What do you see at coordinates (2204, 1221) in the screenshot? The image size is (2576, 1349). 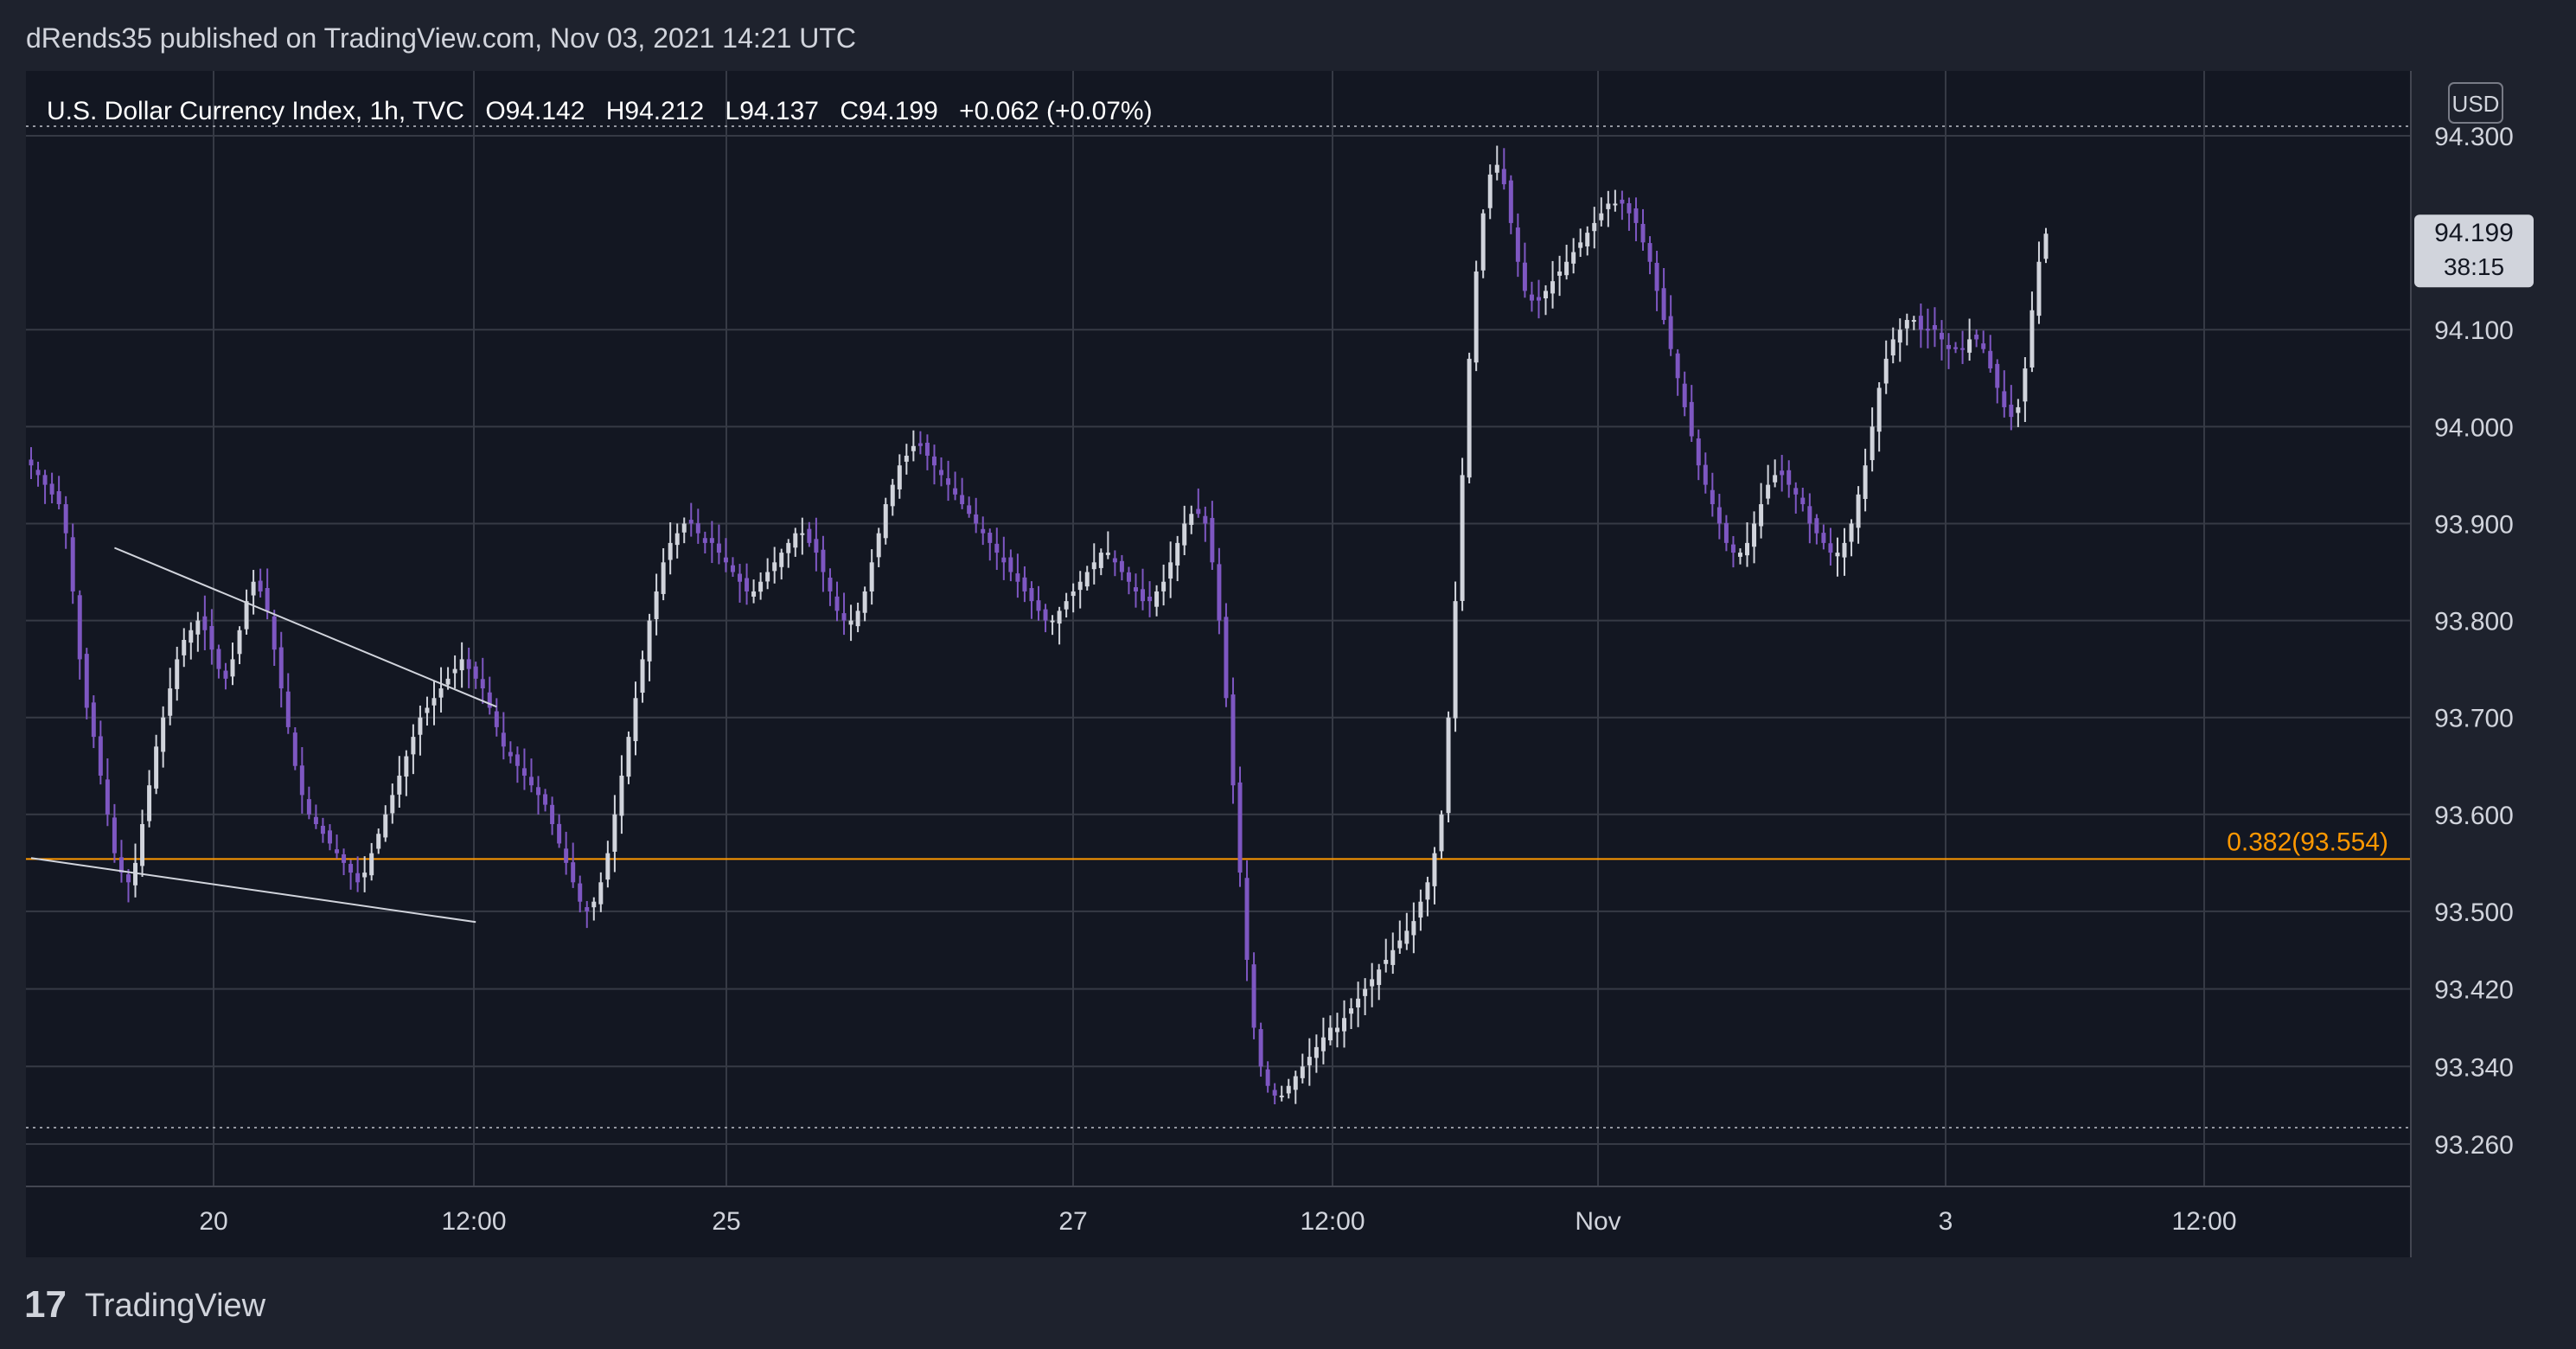 I see `time-tick-label: 12:00` at bounding box center [2204, 1221].